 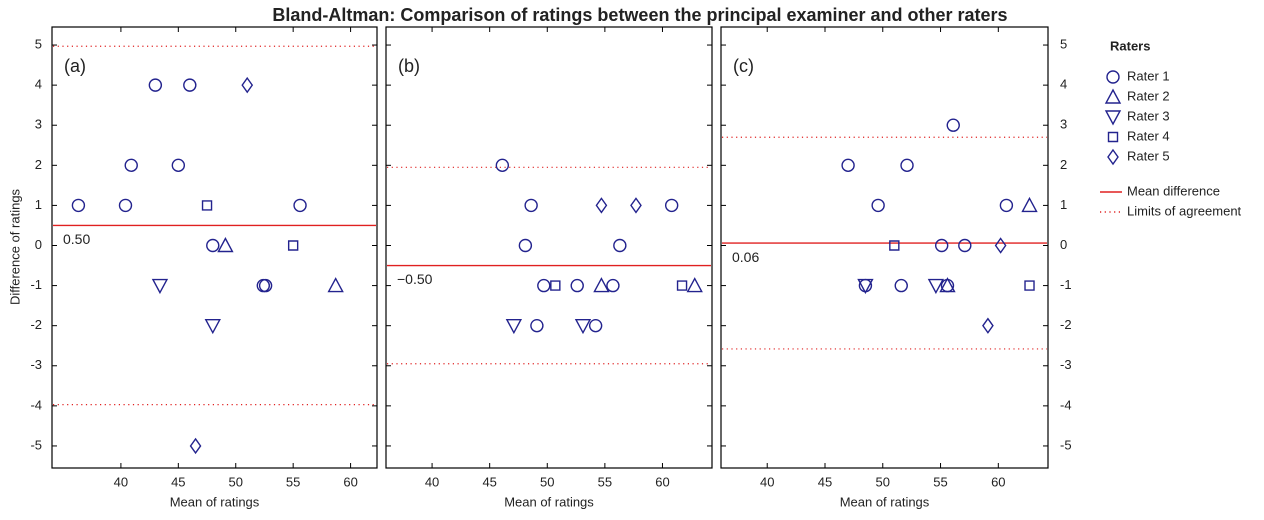 What do you see at coordinates (1148, 155) in the screenshot?
I see `legend-label: Rater 5` at bounding box center [1148, 155].